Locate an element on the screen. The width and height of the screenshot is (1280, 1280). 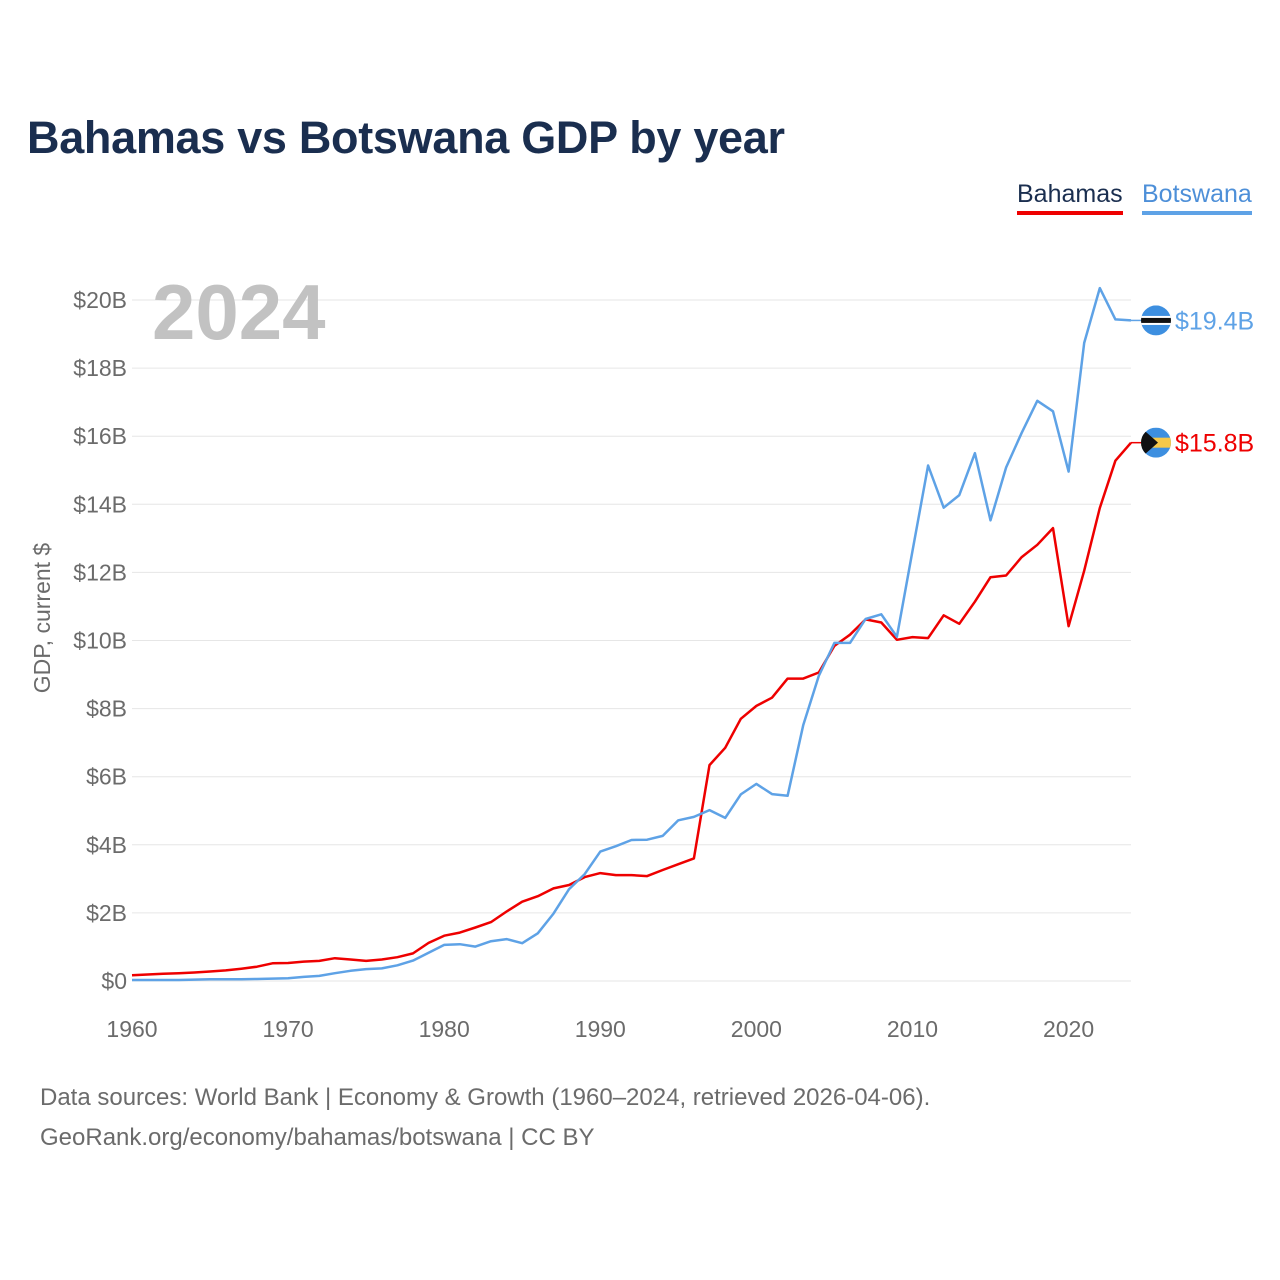
y-tick-label: $2B is located at coordinates (106, 913).